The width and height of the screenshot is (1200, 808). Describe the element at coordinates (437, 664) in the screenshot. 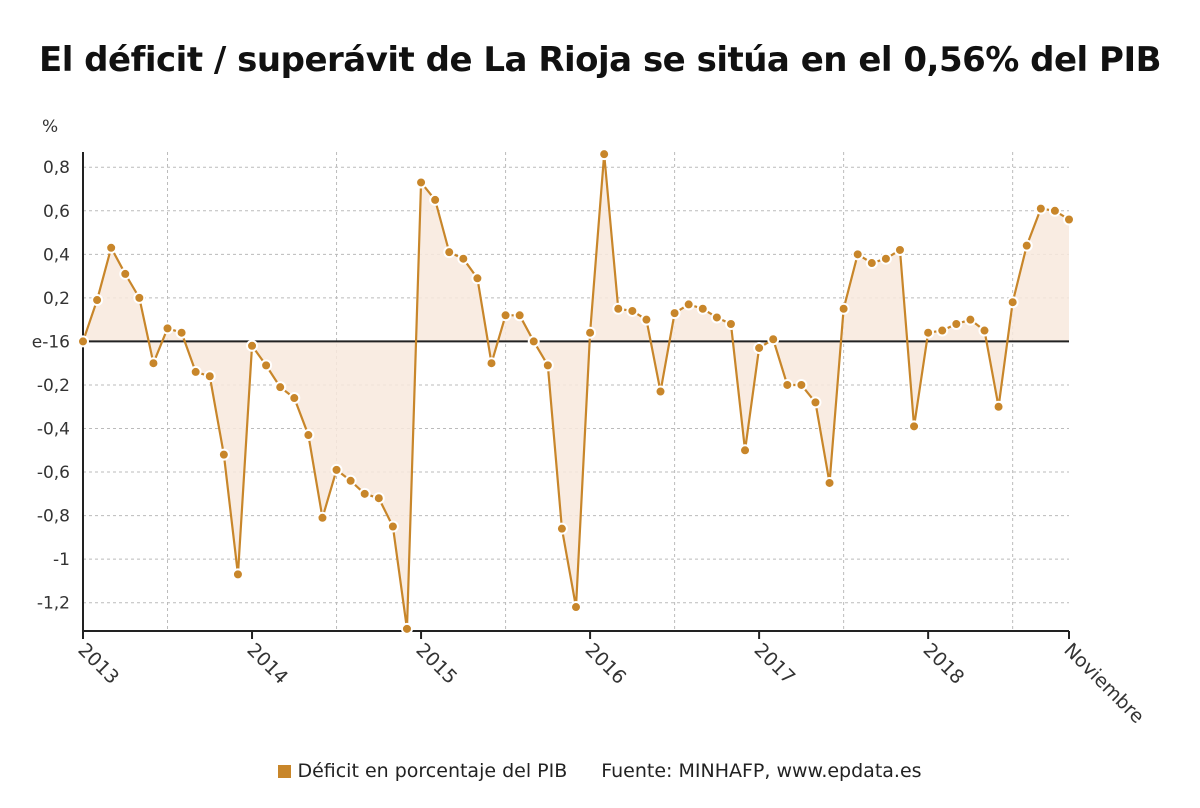

I see `x-tick-label: 2015` at that location.